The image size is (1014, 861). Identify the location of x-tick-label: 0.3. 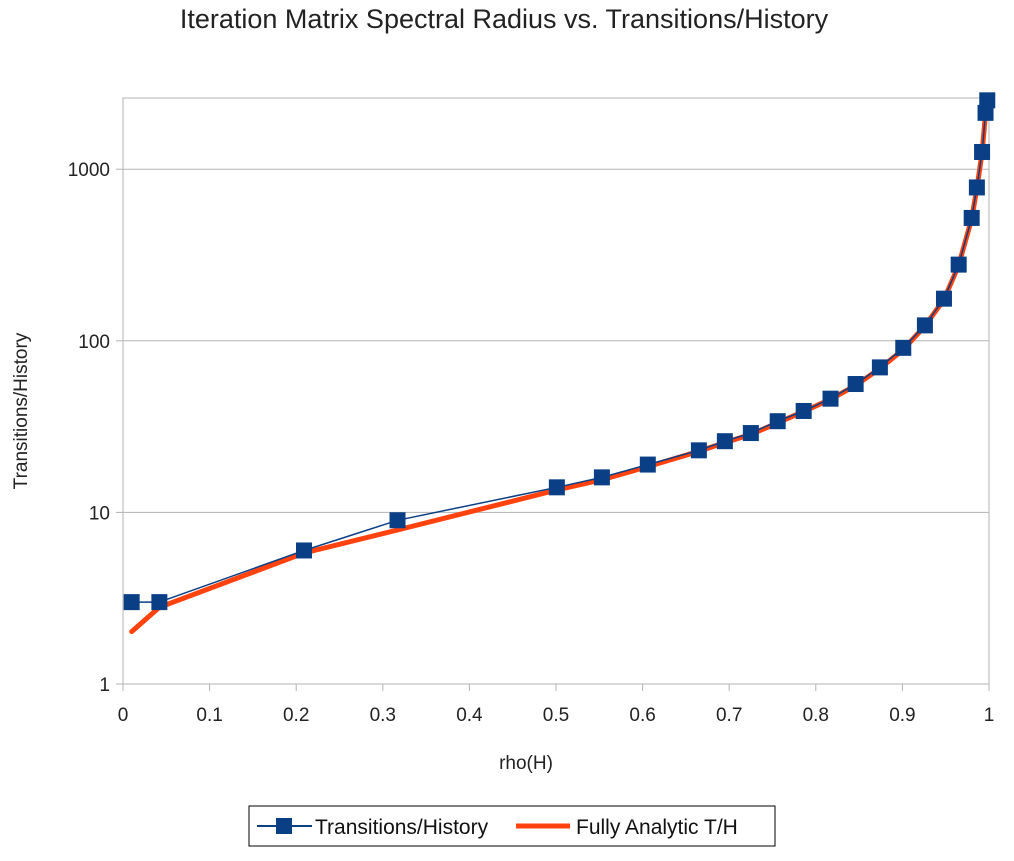
(383, 715).